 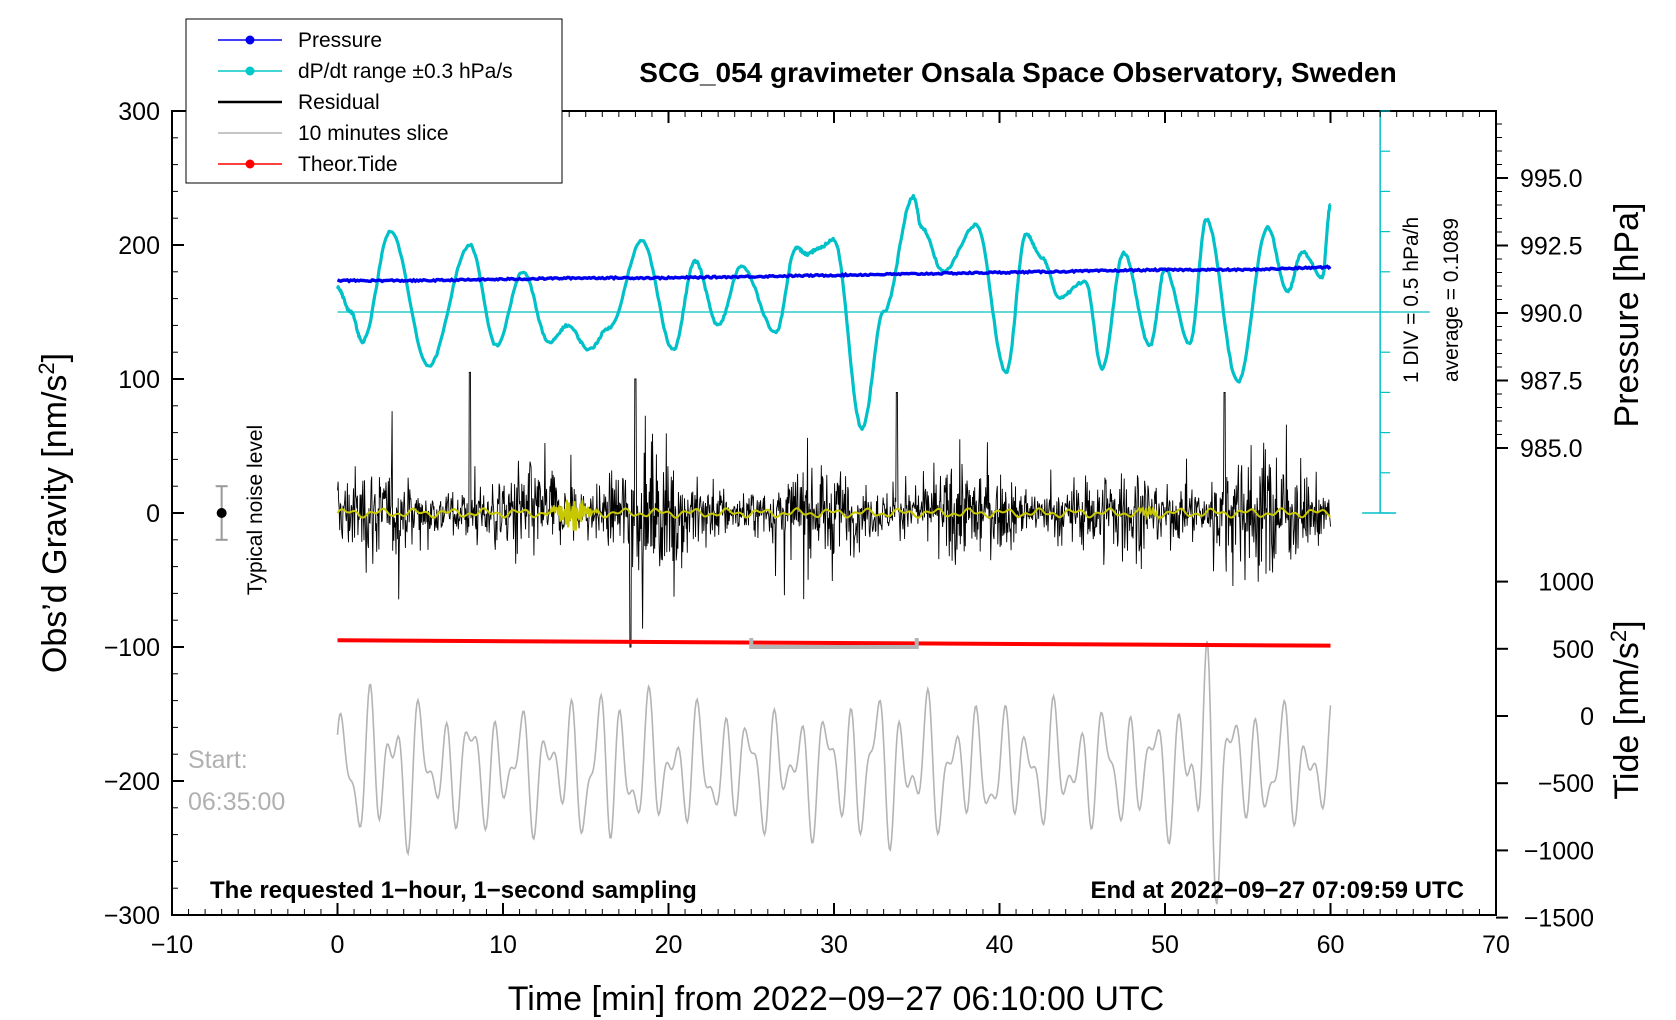 What do you see at coordinates (153, 514) in the screenshot?
I see `y-tick-label: 0` at bounding box center [153, 514].